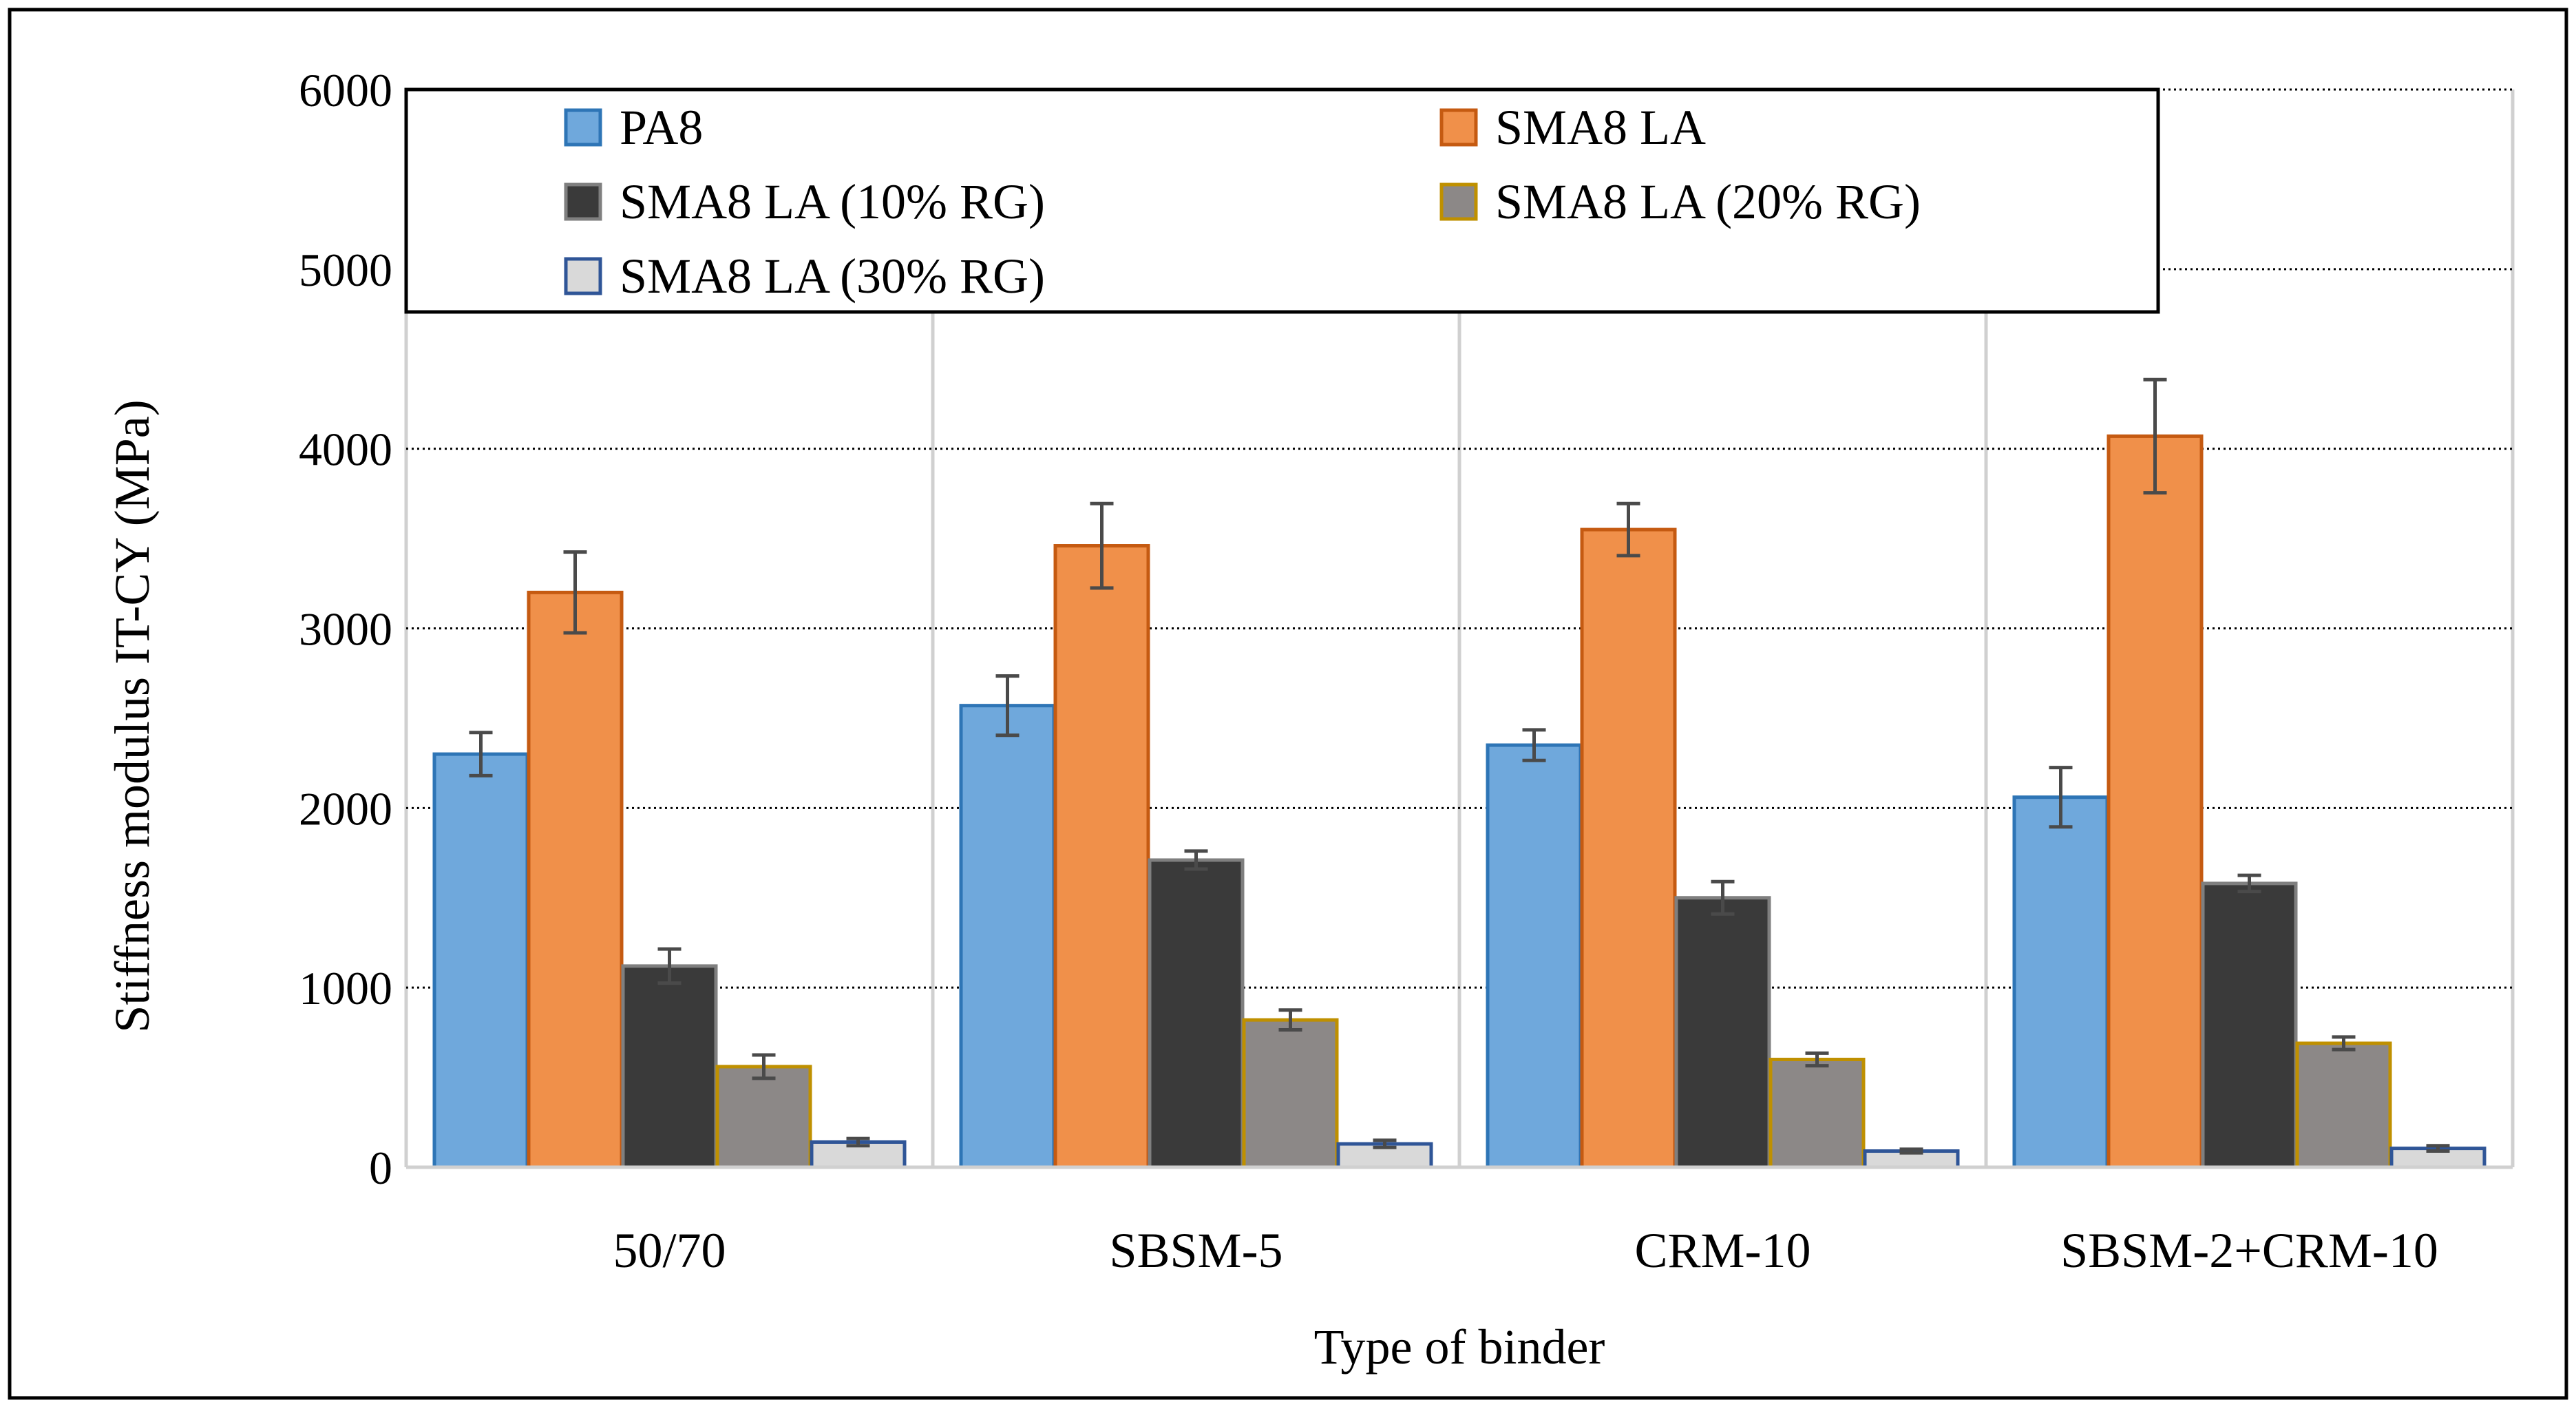  What do you see at coordinates (381, 1168) in the screenshot?
I see `y-tick-label: 0` at bounding box center [381, 1168].